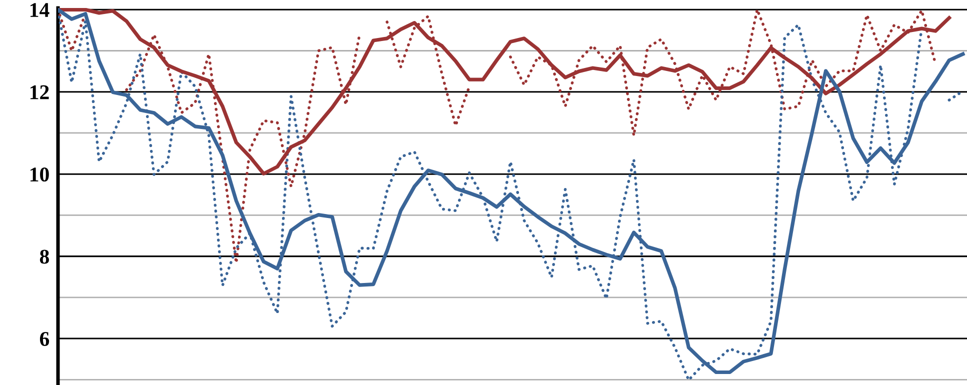  Describe the element at coordinates (39, 174) in the screenshot. I see `y-tick-label: 10` at that location.